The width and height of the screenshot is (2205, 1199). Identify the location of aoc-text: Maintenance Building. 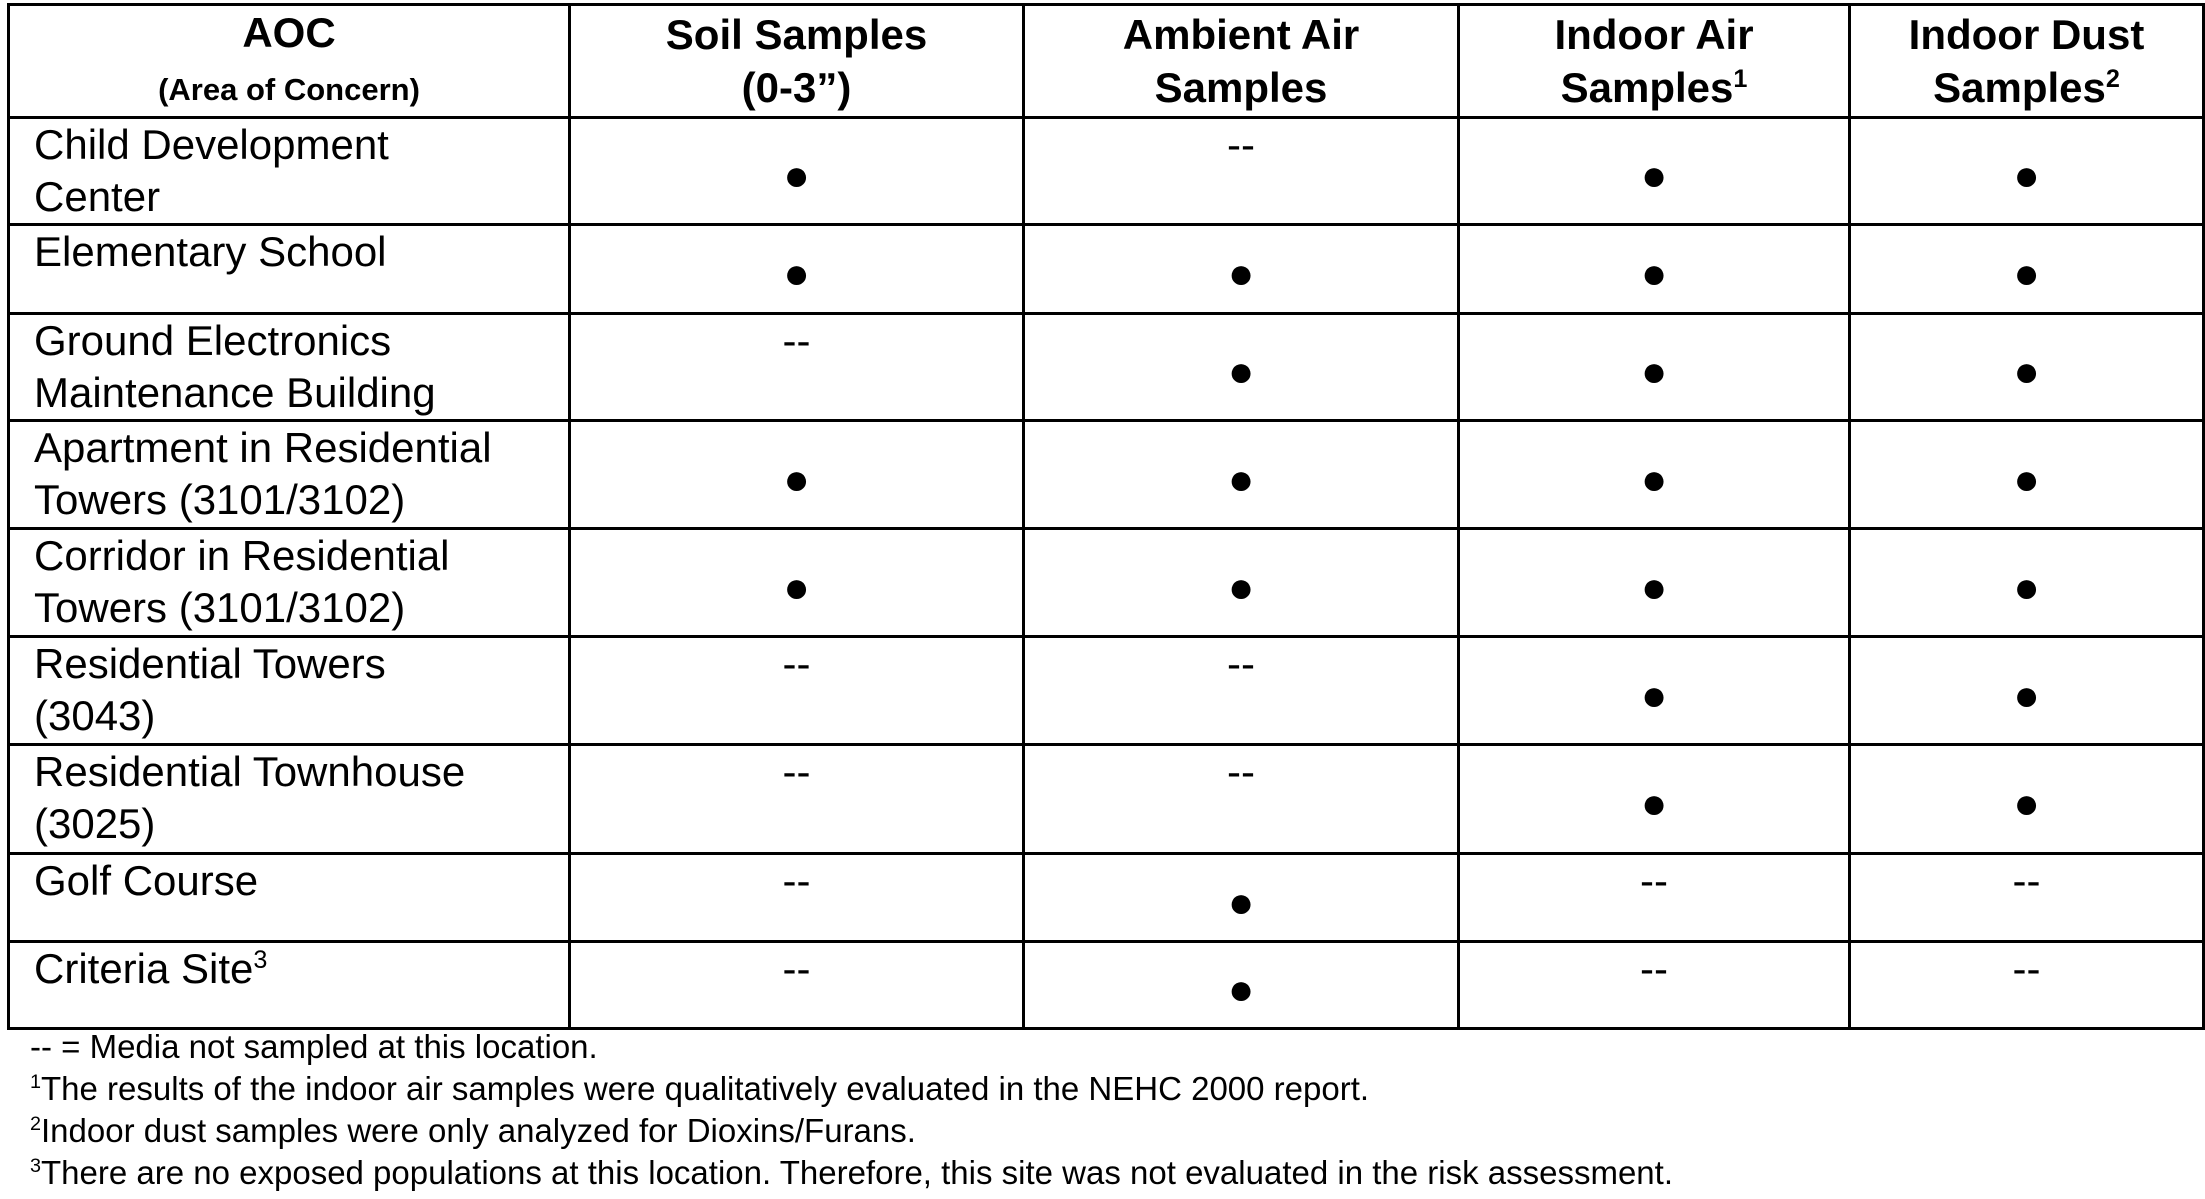
(235, 392).